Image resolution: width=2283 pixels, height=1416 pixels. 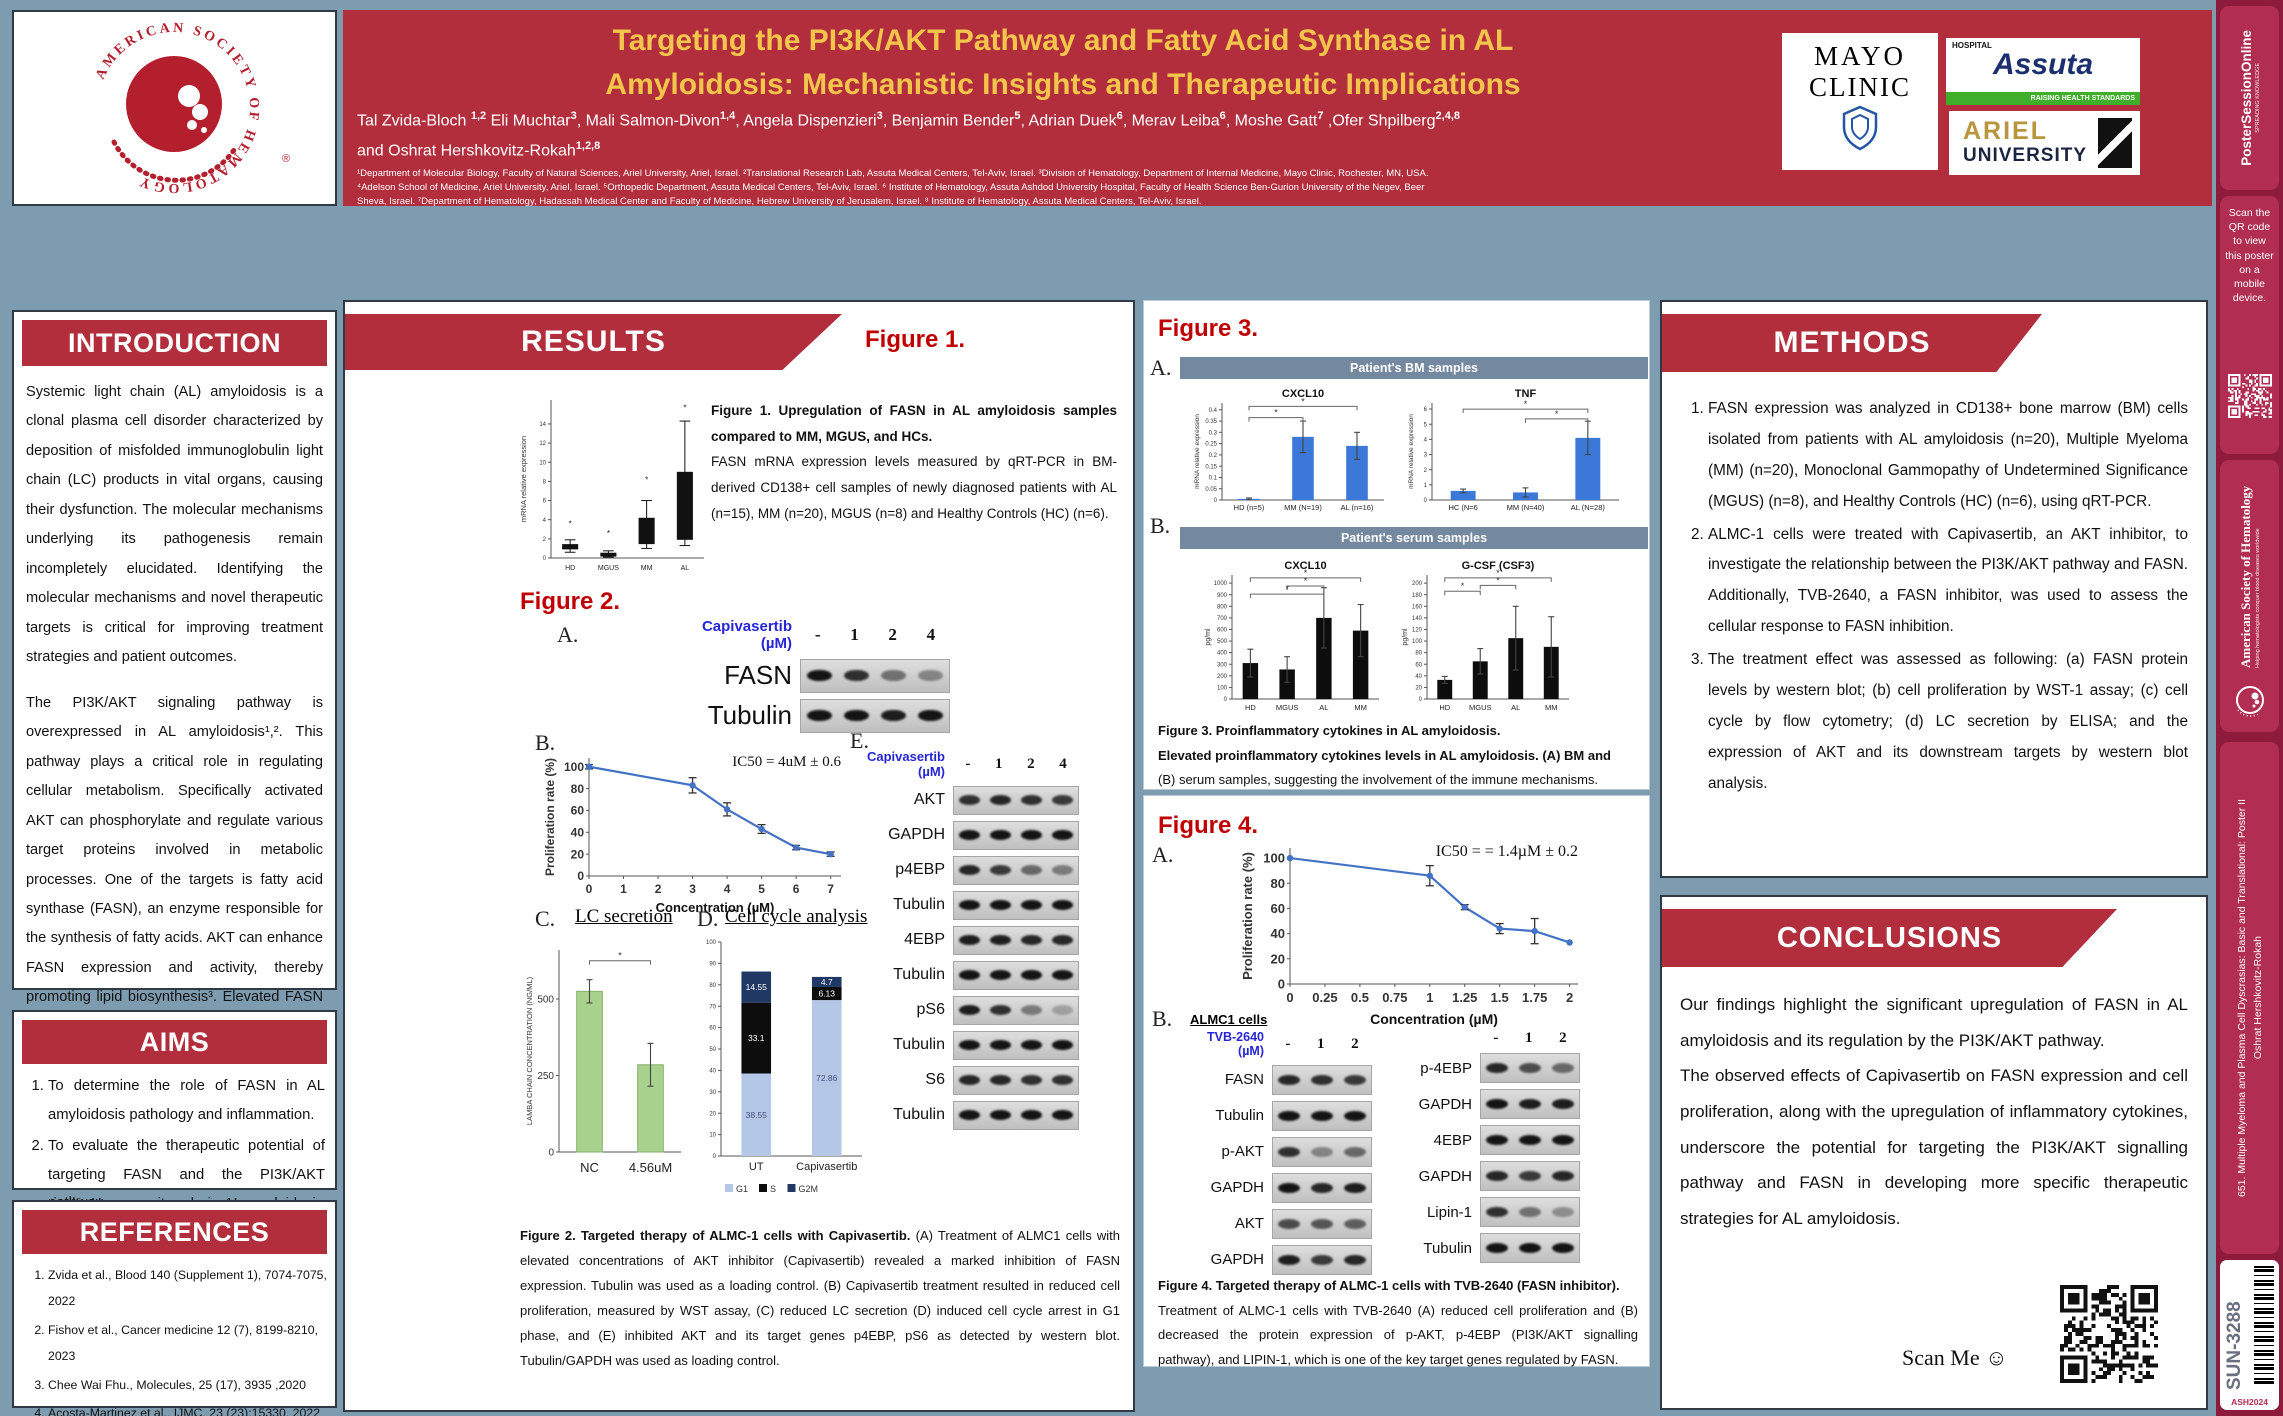 I want to click on svg-text: MGUS, so click(x=1287, y=707).